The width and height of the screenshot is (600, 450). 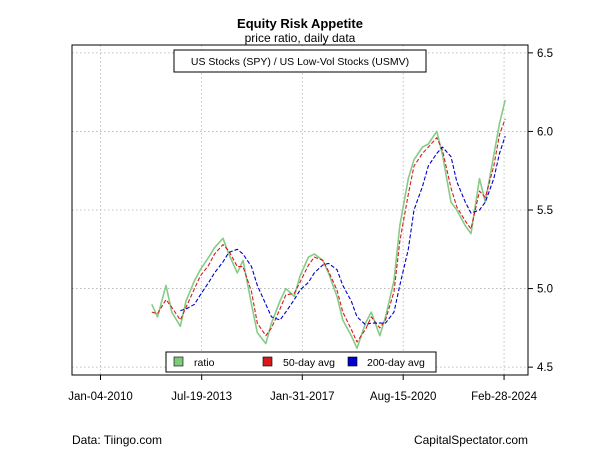 I want to click on legend-swatch-200day, so click(x=352, y=361).